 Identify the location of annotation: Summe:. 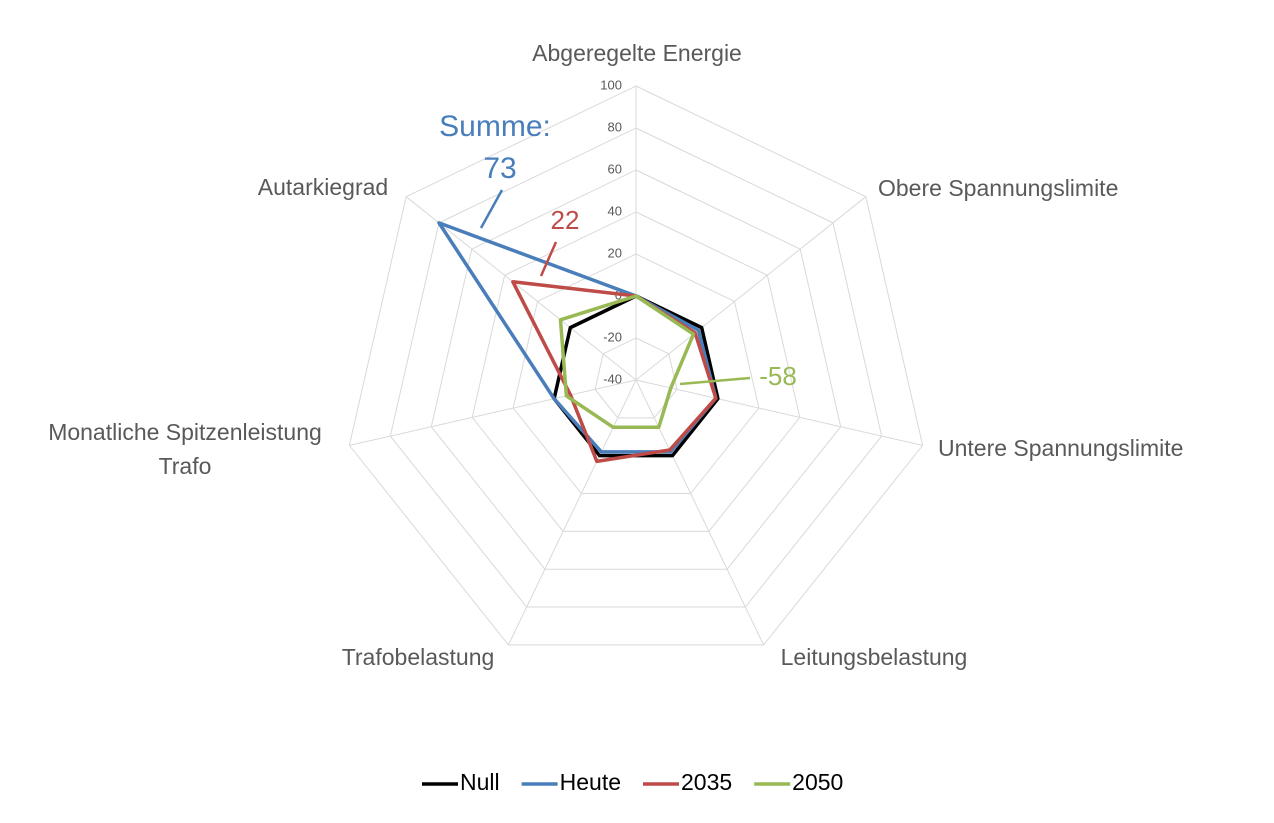
(495, 126).